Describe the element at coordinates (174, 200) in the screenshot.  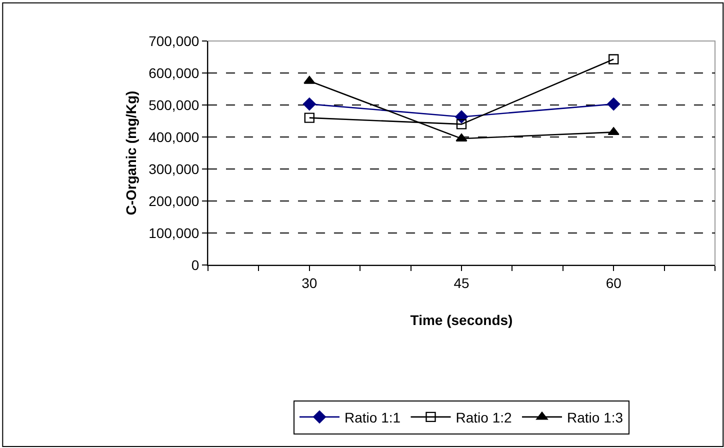
I see `y-tick-label: 200,000` at that location.